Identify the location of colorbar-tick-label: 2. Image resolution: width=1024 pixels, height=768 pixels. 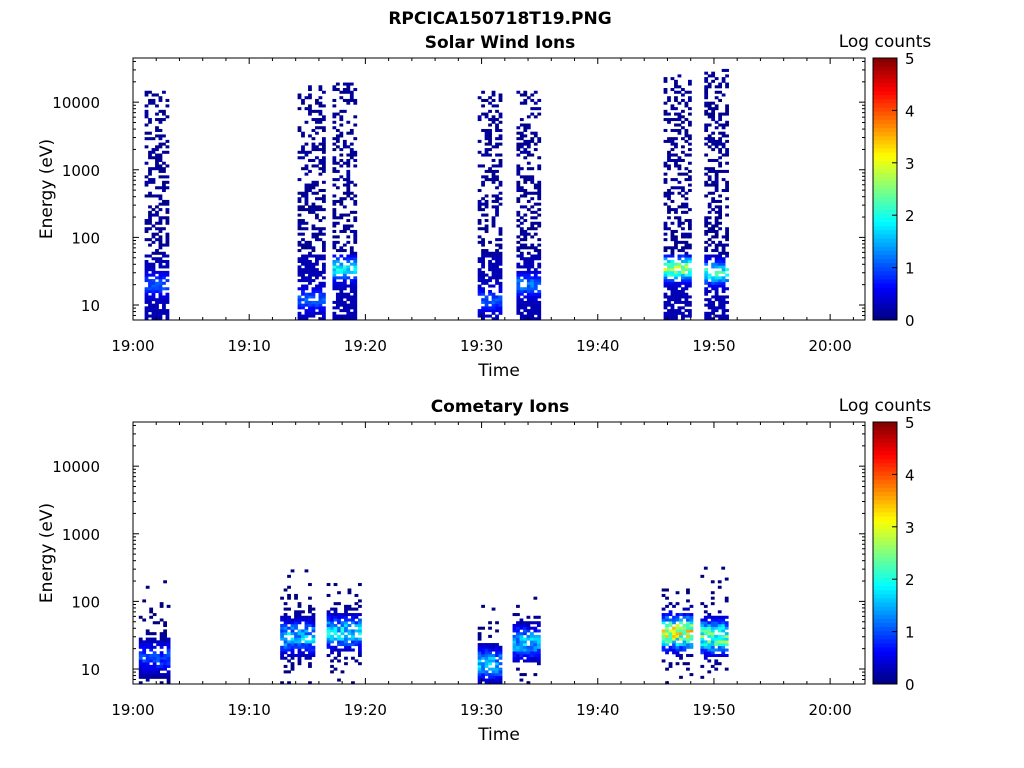
(910, 216).